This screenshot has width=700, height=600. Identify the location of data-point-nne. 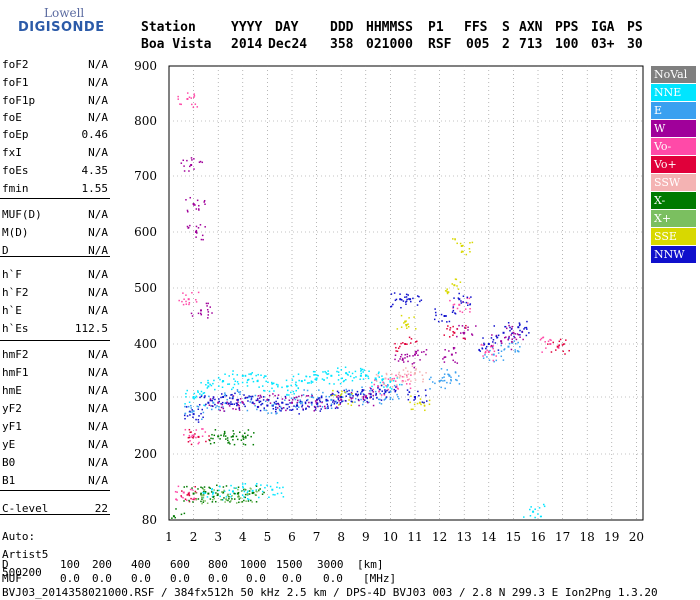
(316, 378).